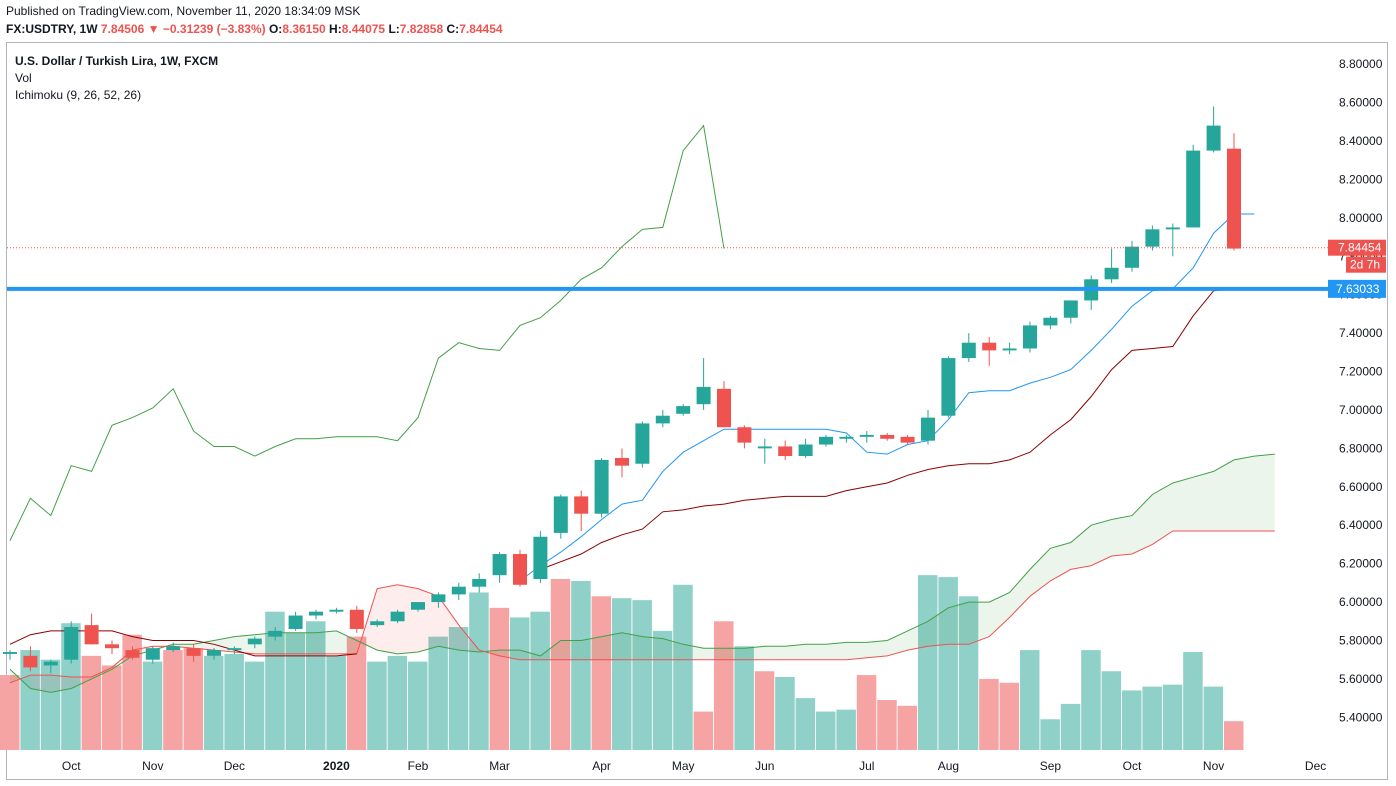 Image resolution: width=1396 pixels, height=786 pixels. What do you see at coordinates (1361, 410) in the screenshot?
I see `y-tick-label: 7.00000` at bounding box center [1361, 410].